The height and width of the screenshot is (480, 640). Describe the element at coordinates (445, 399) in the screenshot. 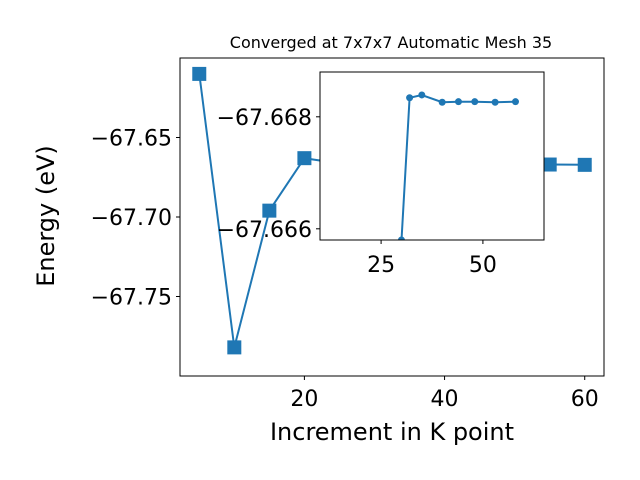

I see `main-x-tick-label: 40` at that location.